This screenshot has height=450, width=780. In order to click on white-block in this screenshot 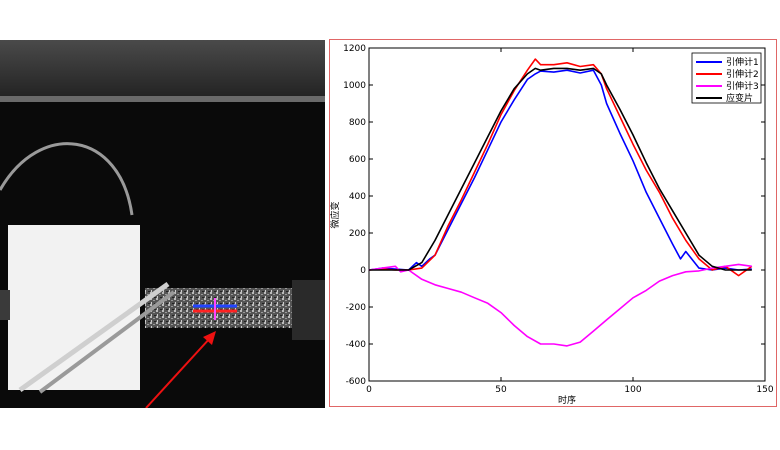, I will do `click(74, 307)`.